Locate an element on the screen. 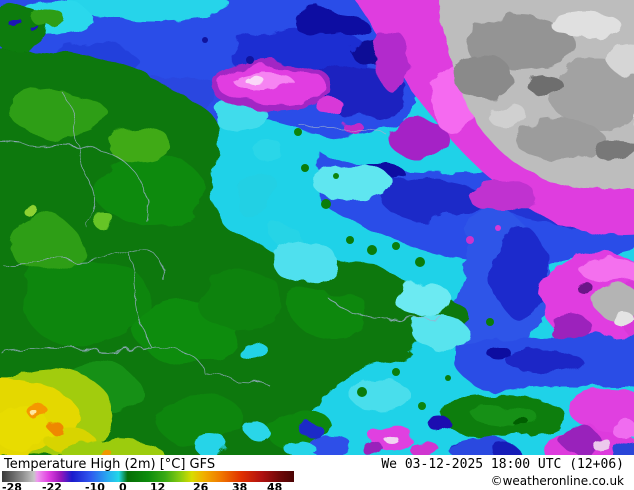  cold-blue-ribbon-central is located at coordinates (501, 278).